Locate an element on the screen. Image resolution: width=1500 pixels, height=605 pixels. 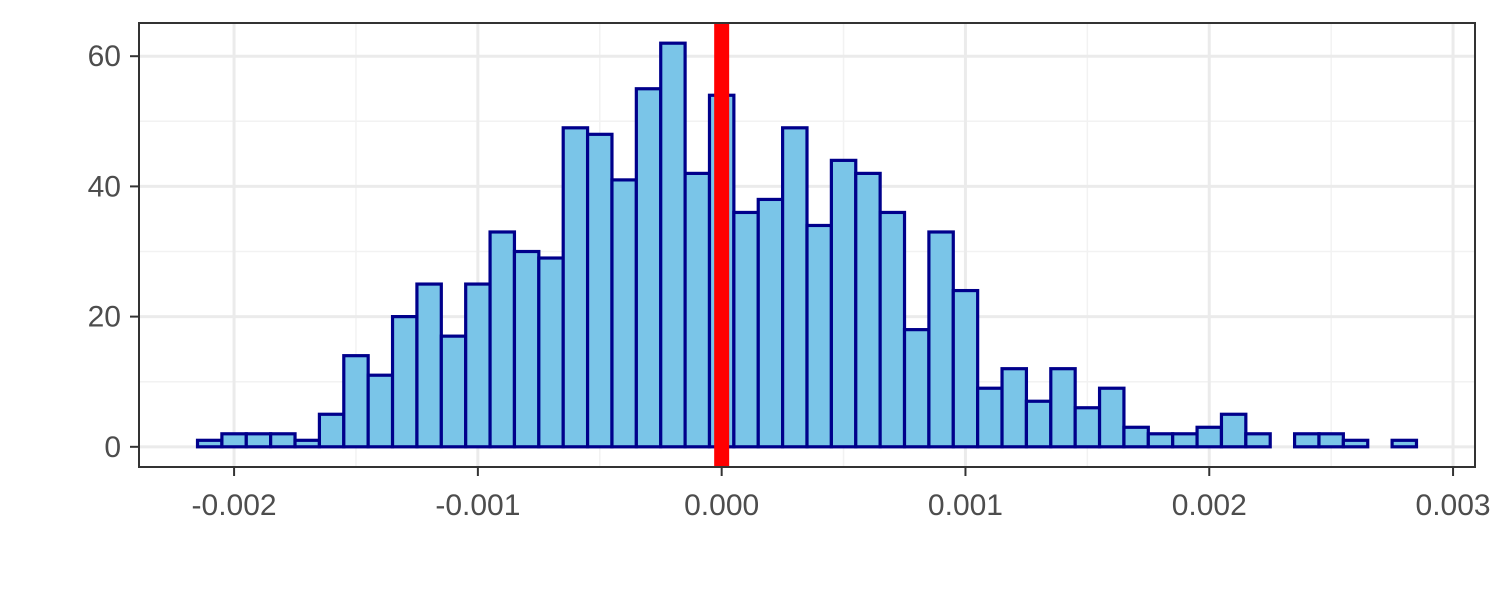
x-axis: -0.002 -0.001 0.000 0.001 0.002 0.003 is located at coordinates (841, 494).